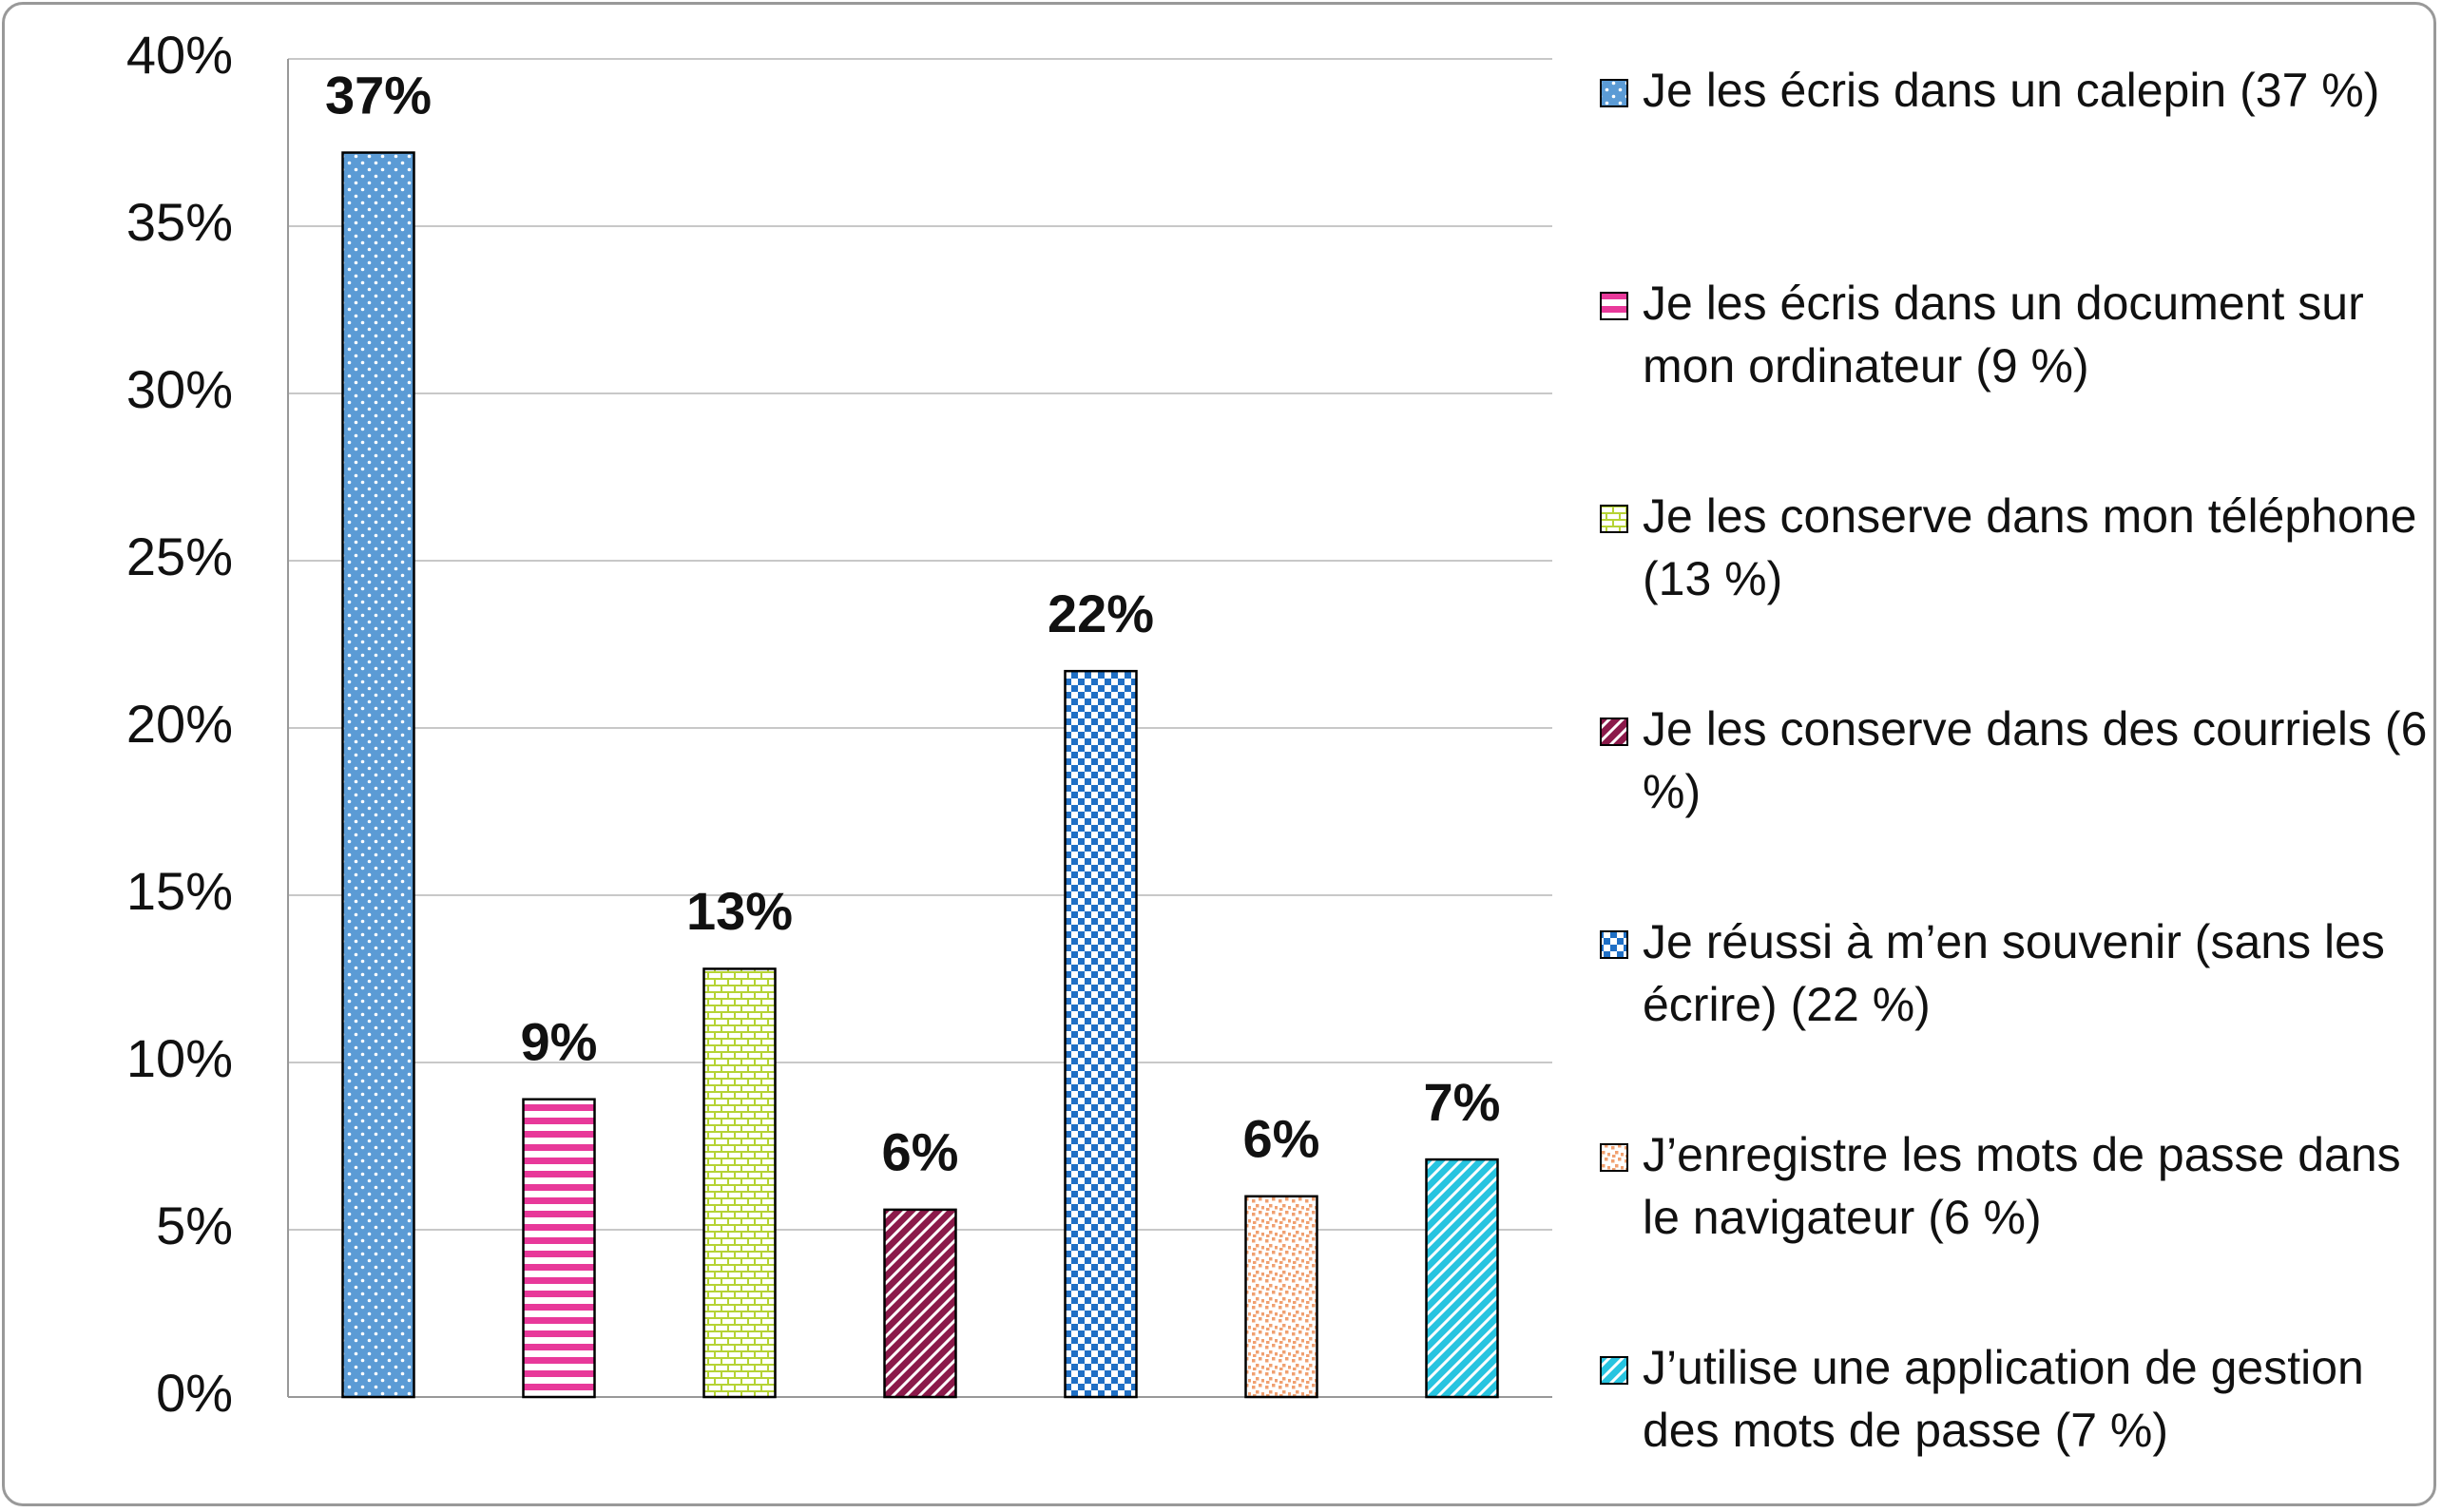 Image resolution: width=2442 pixels, height=1512 pixels. What do you see at coordinates (379, 94) in the screenshot?
I see `data-label: 37%` at bounding box center [379, 94].